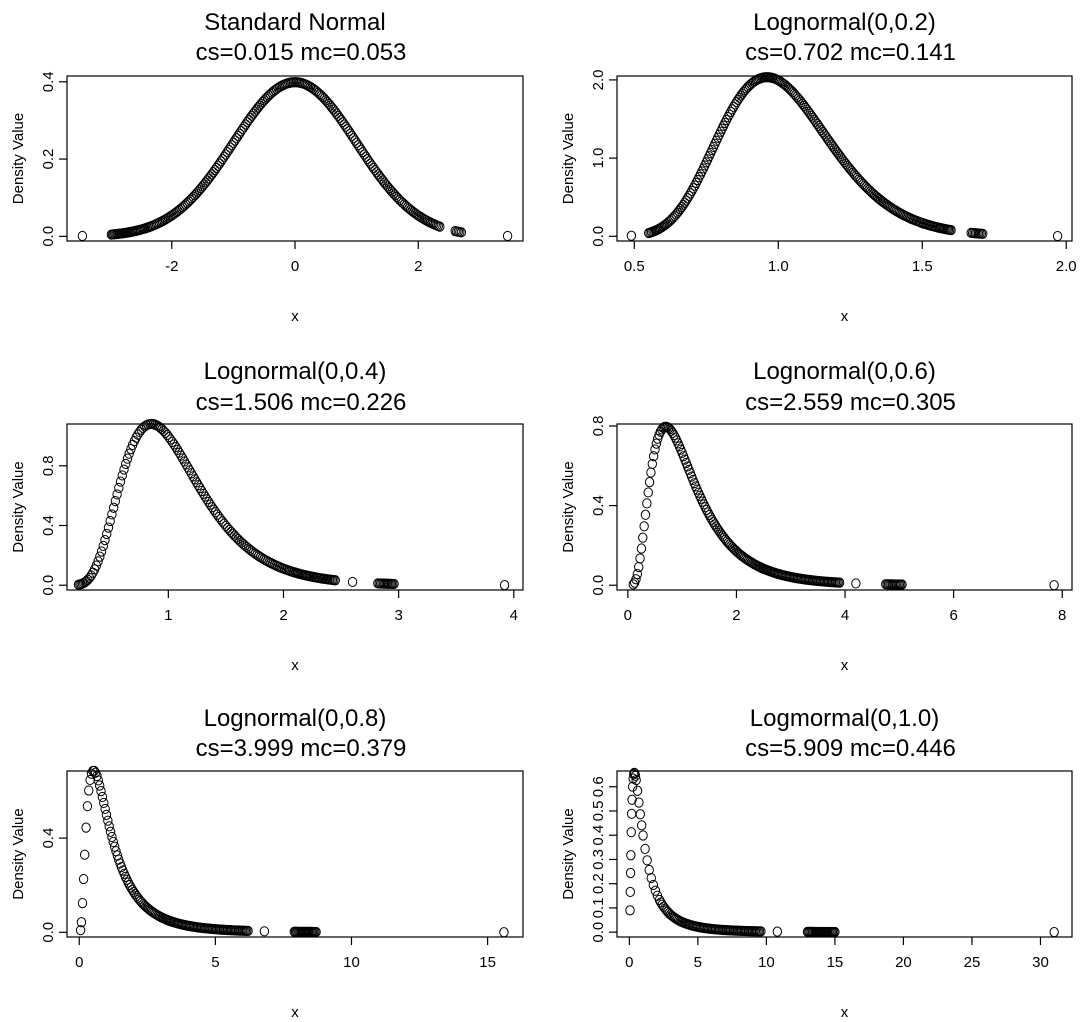 The width and height of the screenshot is (1083, 1022). I want to click on x-tick-label: 2, so click(283, 615).